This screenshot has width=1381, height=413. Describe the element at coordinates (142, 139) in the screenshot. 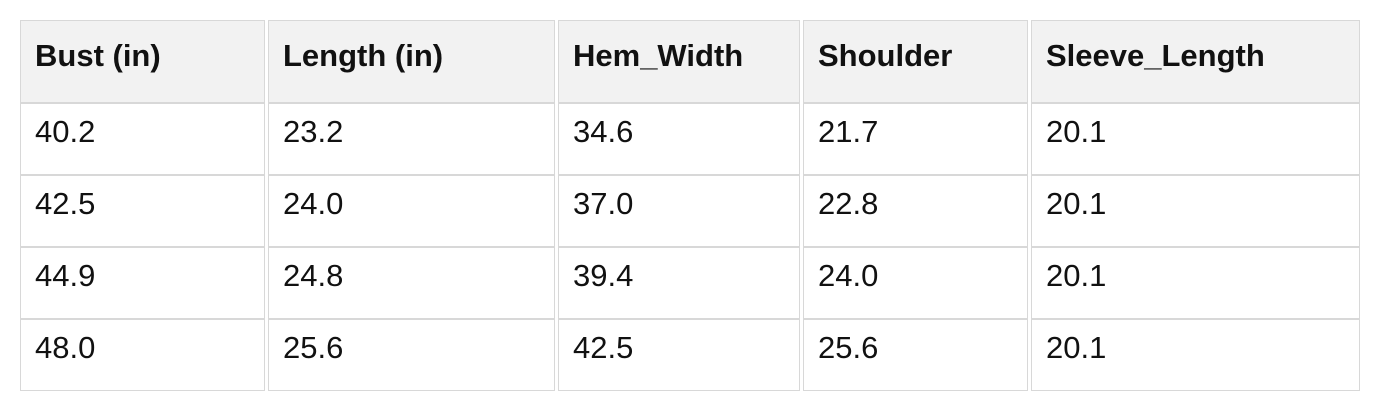

I see `table-cell: 40.2` at that location.